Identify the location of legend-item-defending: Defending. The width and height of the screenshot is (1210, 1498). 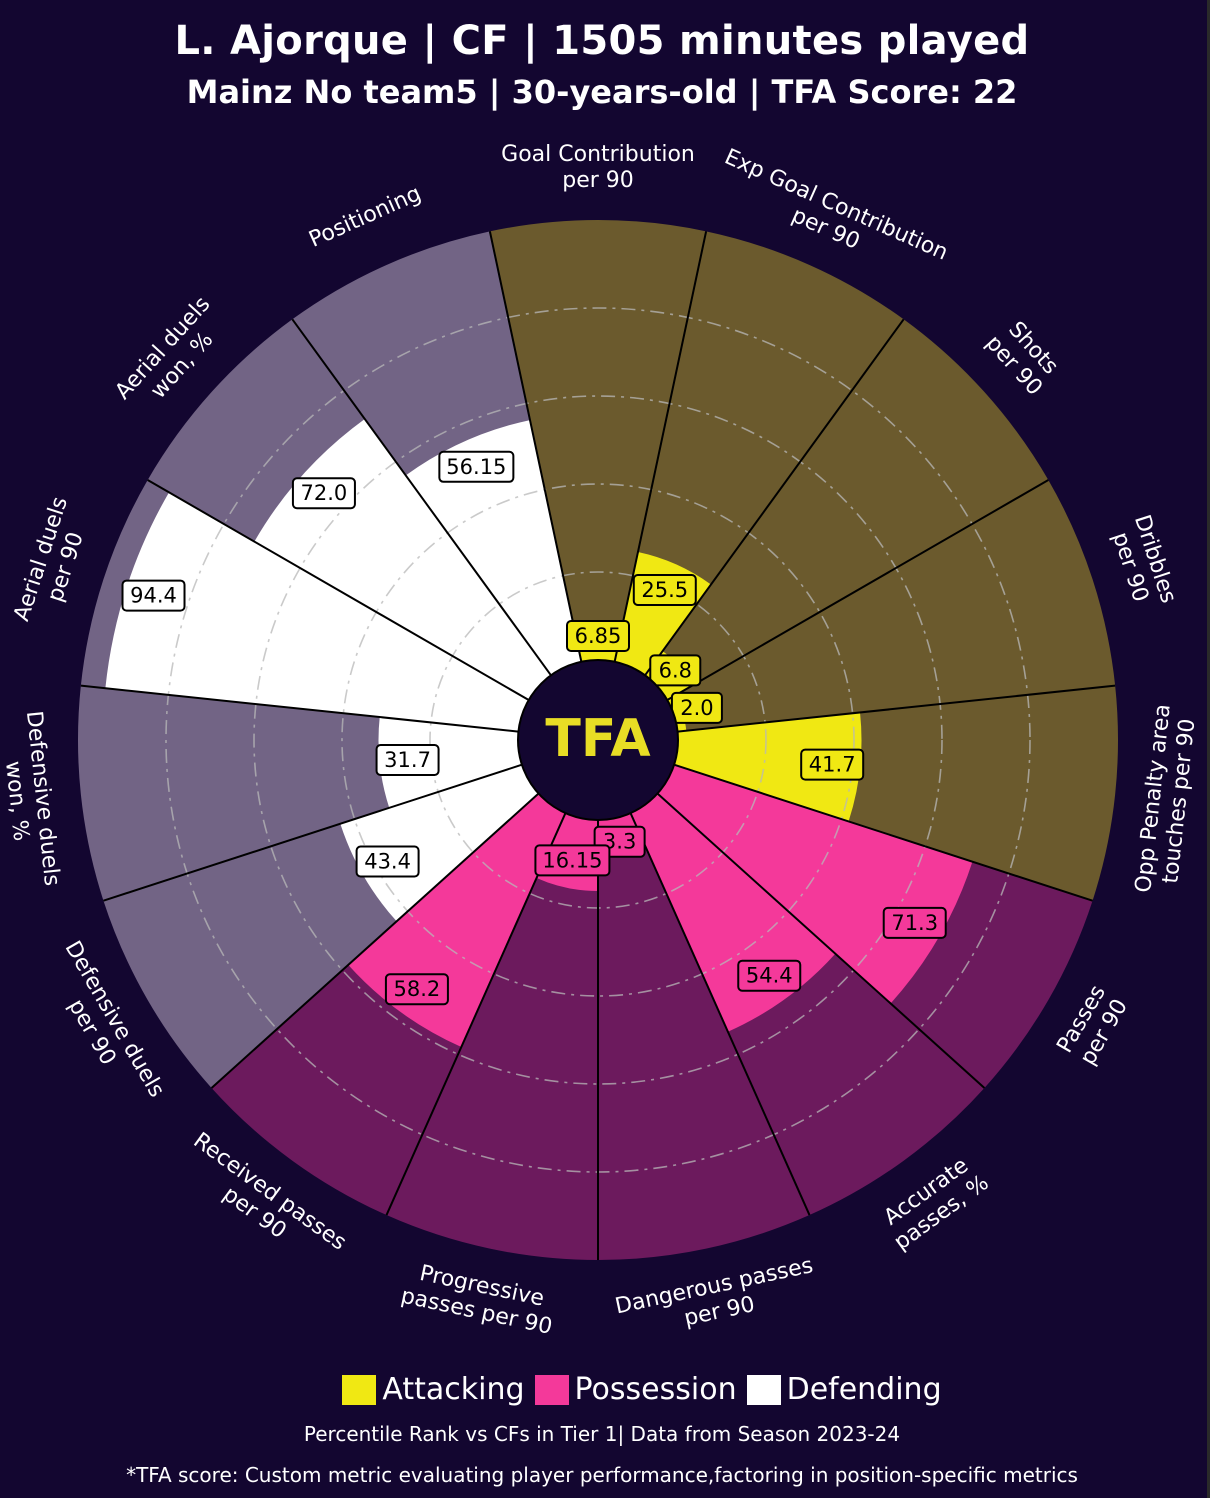
(844, 1390).